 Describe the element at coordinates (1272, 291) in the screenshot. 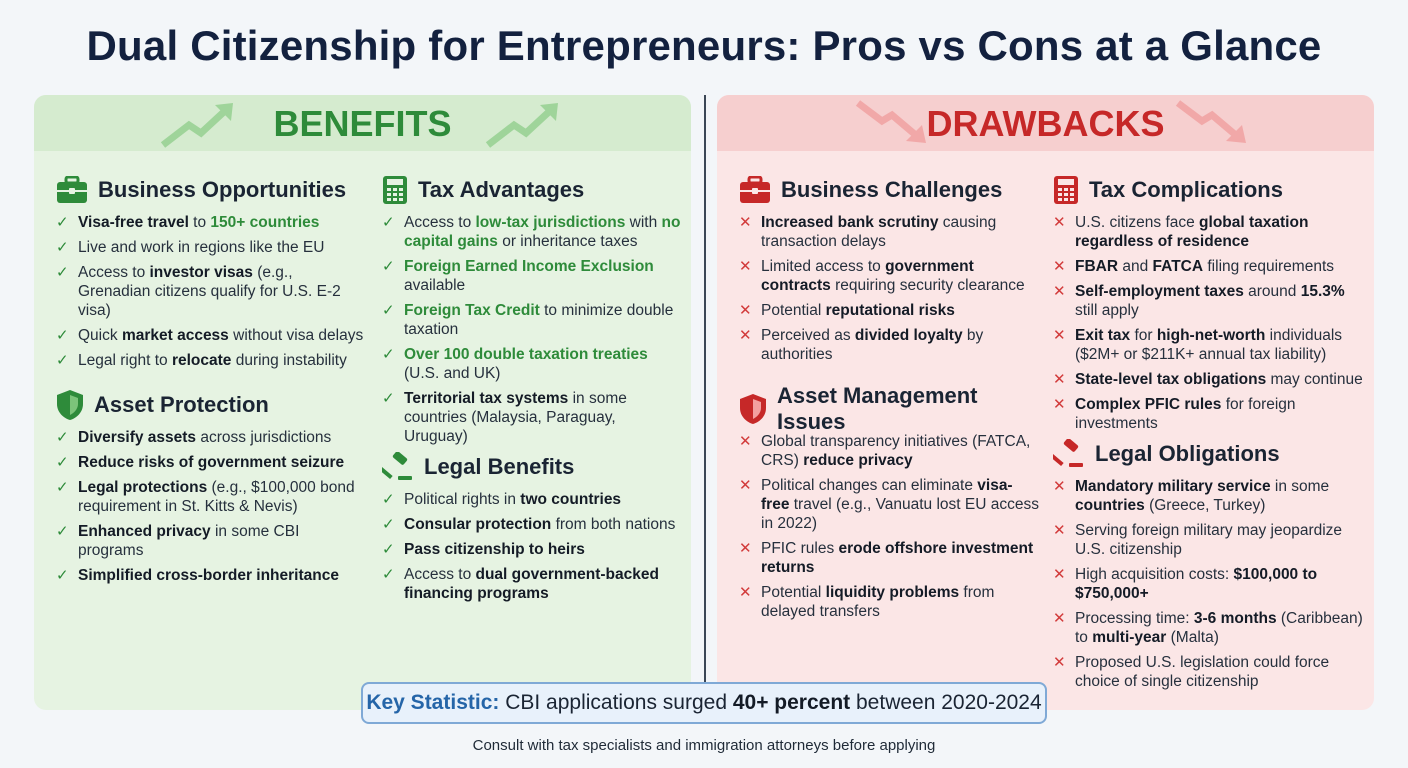

I see `item-text: around` at that location.